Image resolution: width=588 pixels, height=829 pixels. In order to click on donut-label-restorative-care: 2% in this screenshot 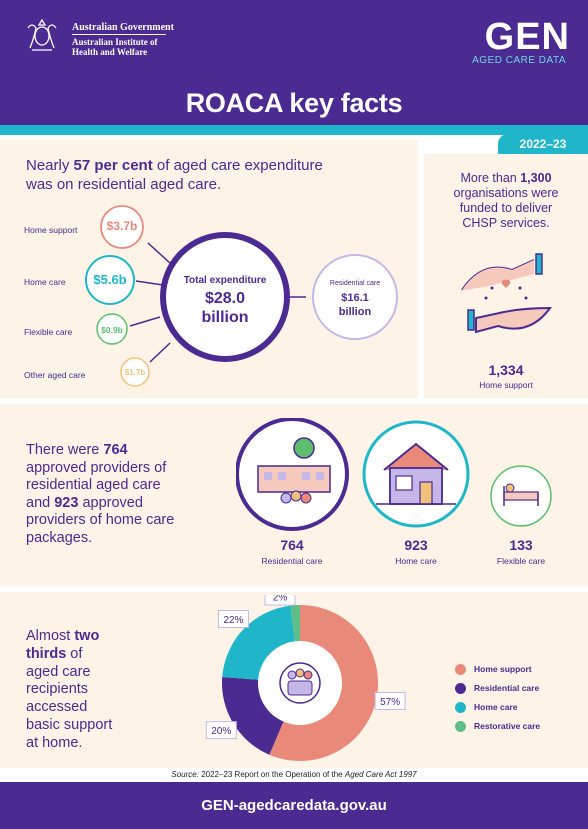, I will do `click(280, 600)`.